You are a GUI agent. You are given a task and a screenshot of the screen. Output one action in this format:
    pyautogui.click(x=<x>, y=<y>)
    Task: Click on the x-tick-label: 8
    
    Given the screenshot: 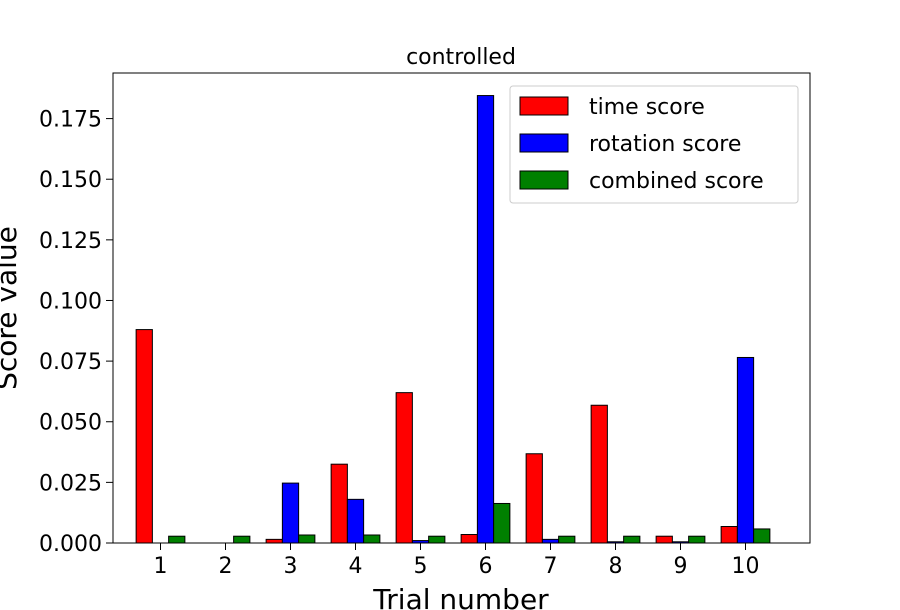 What is the action you would take?
    pyautogui.click(x=616, y=566)
    